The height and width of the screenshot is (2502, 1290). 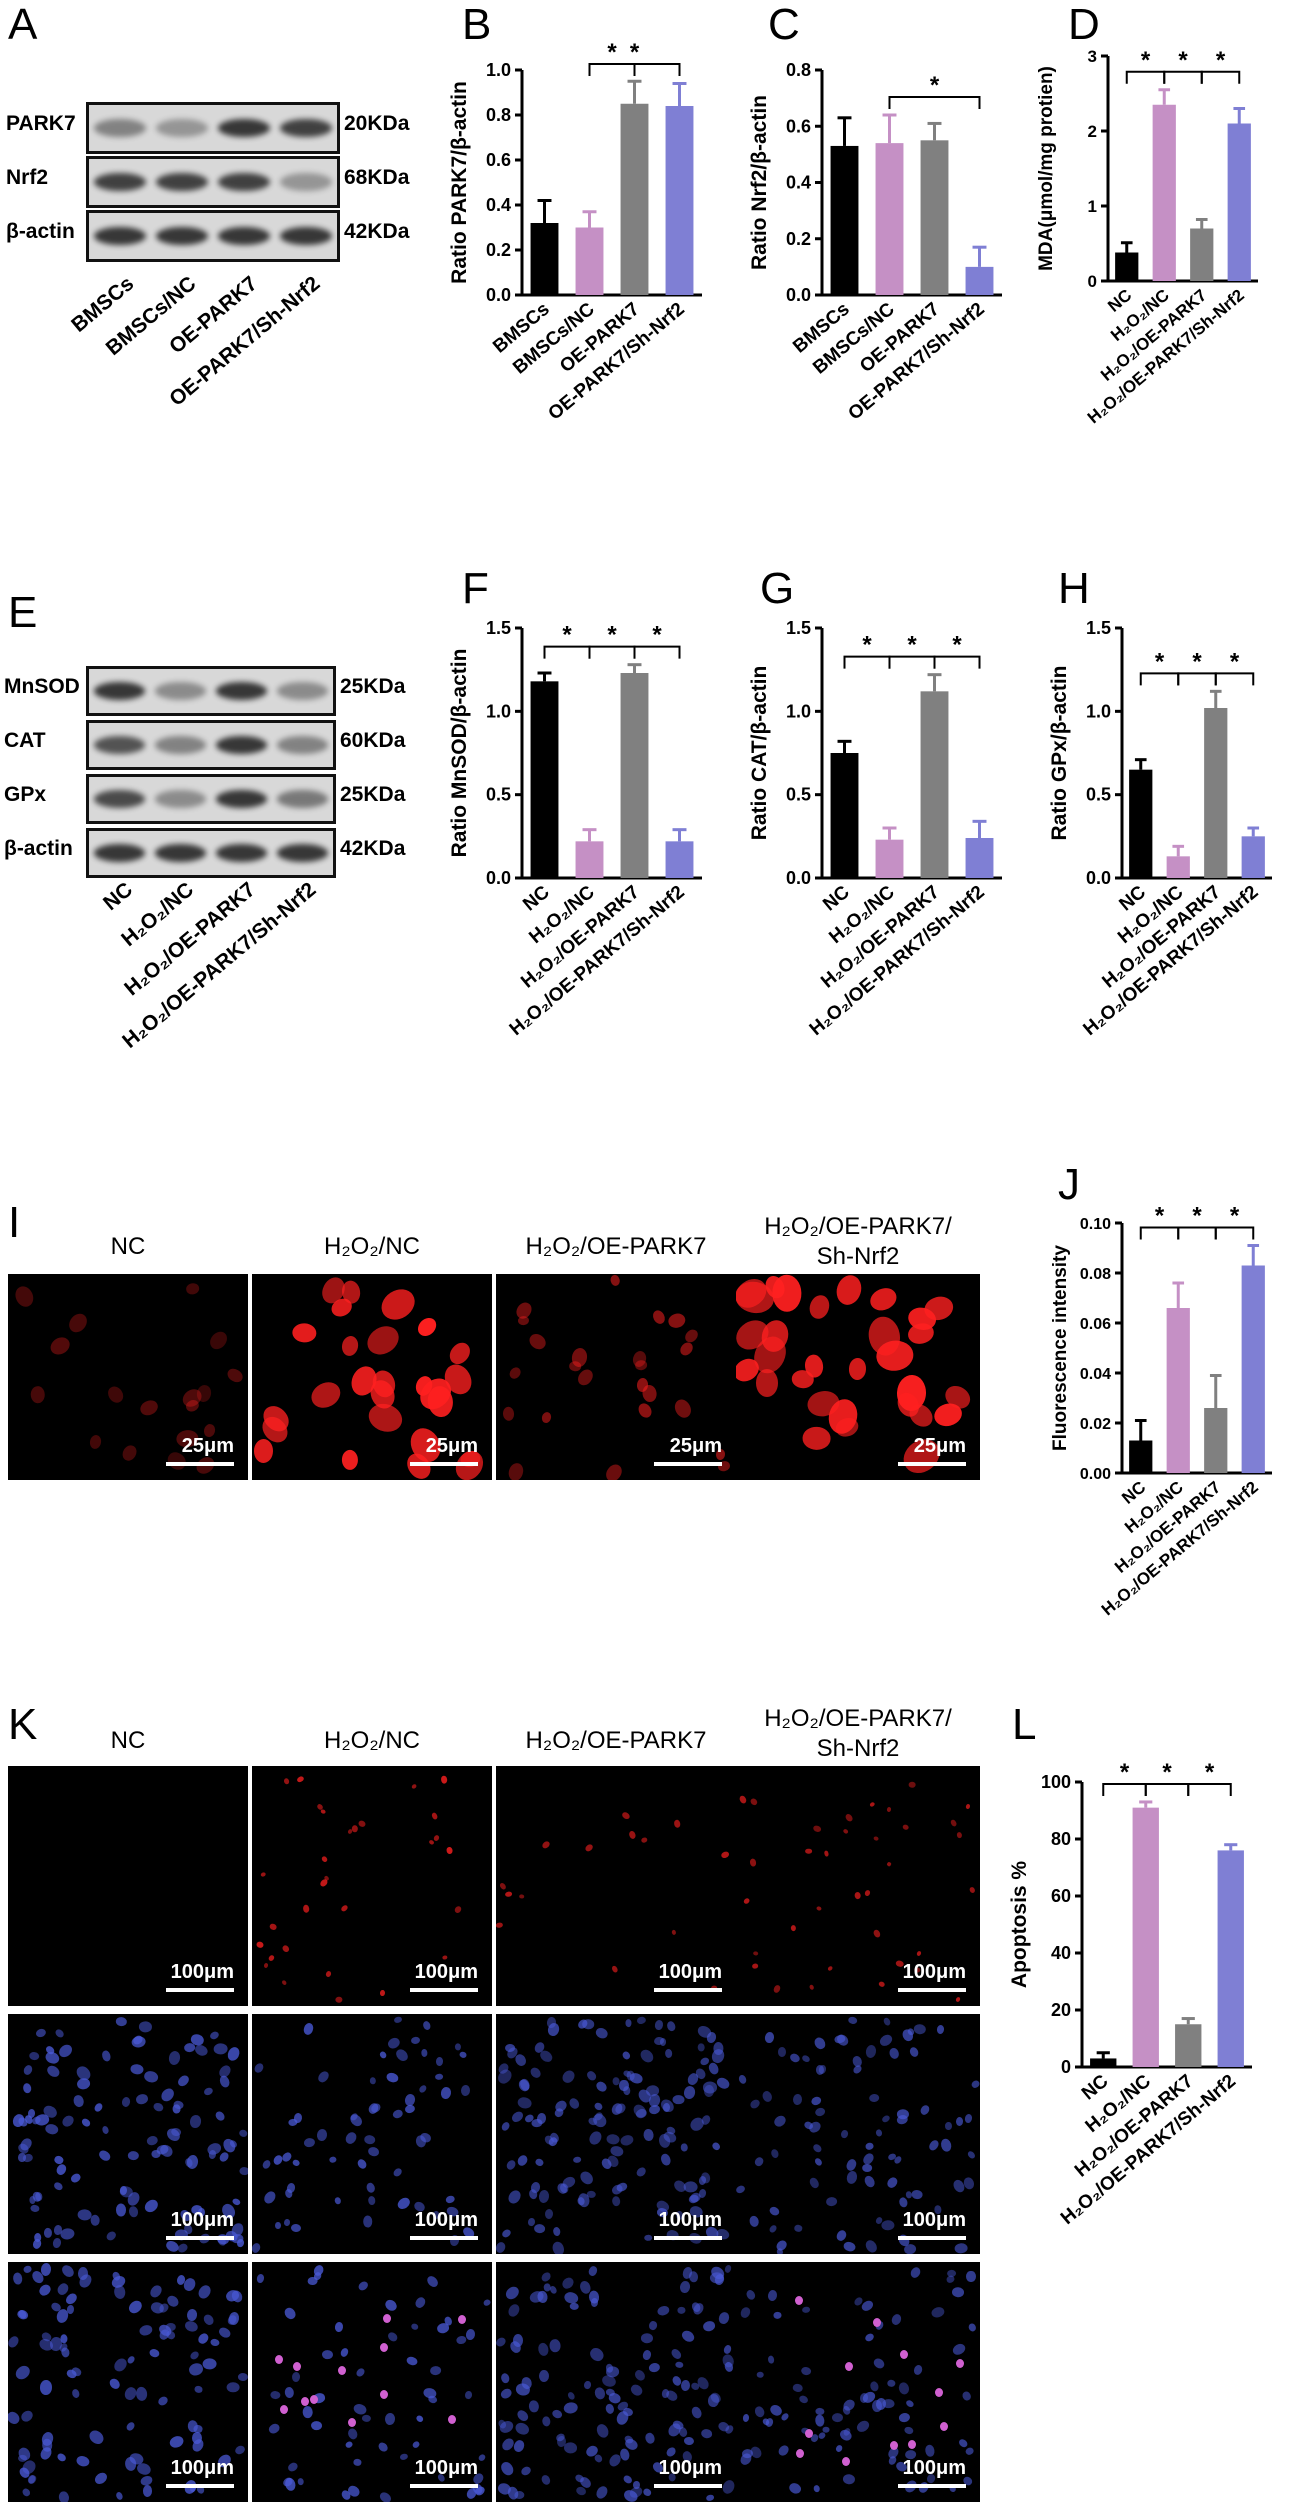 I want to click on blot-row-label: β-actin, so click(x=40, y=231).